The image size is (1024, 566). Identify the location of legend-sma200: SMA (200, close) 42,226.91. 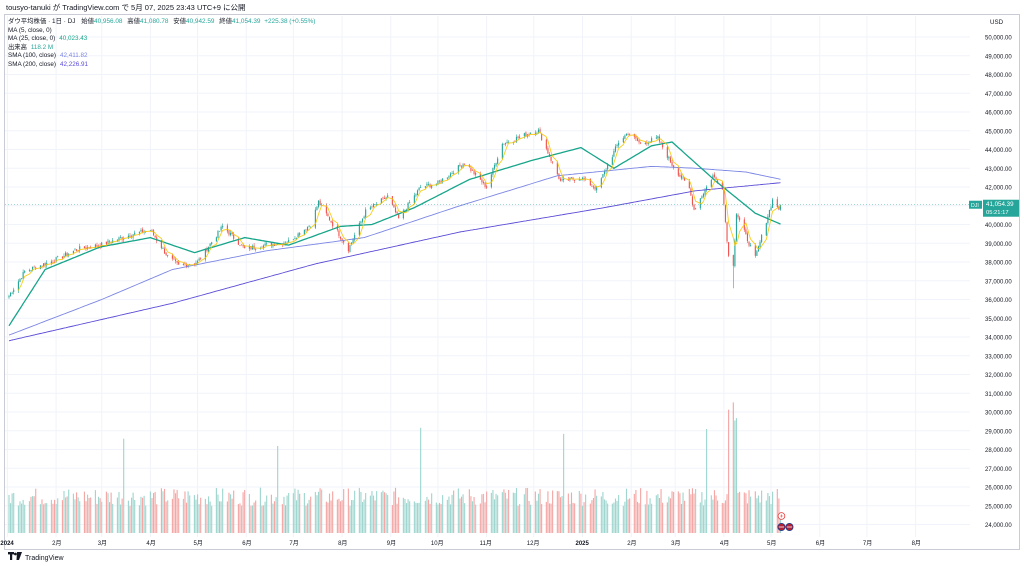
(161, 65).